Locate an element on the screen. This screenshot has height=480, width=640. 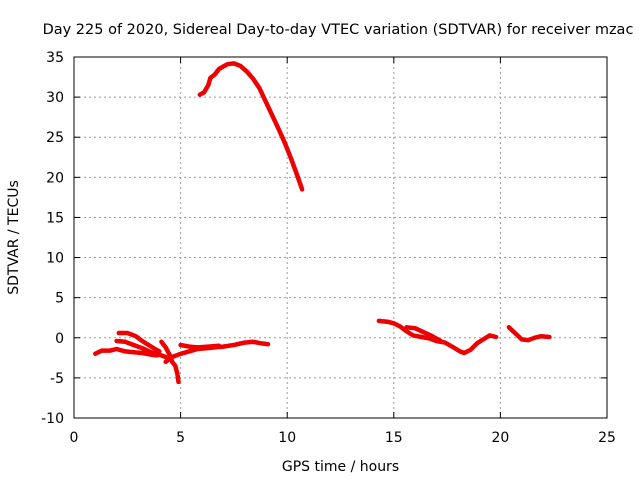
y-axis-label: SDTVAR / TECUs is located at coordinates (14, 237).